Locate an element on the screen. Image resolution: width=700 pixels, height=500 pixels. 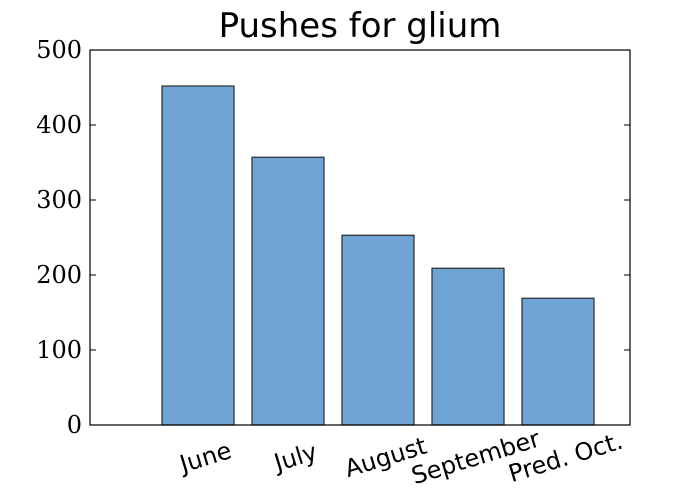
bar-pred-oct is located at coordinates (558, 361).